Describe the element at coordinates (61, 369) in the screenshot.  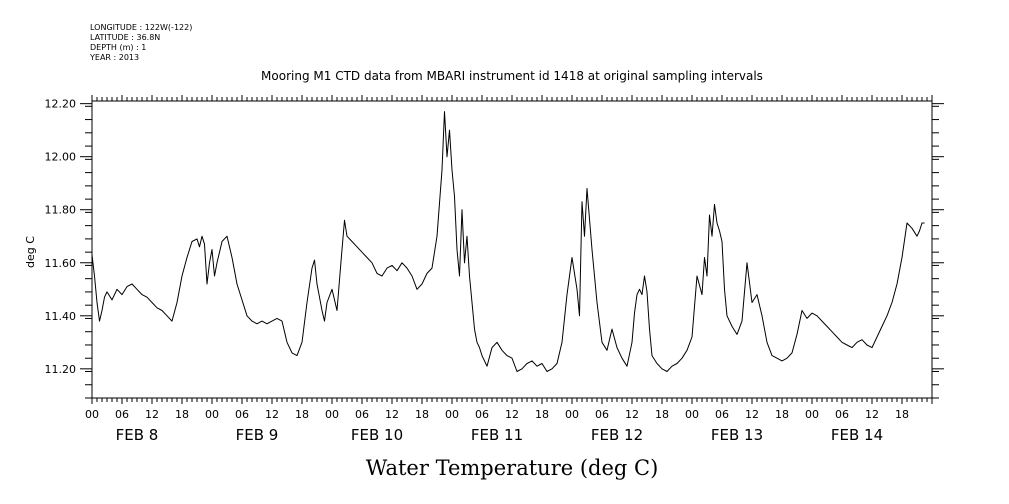
I see `y-tick-label: 11.20` at that location.